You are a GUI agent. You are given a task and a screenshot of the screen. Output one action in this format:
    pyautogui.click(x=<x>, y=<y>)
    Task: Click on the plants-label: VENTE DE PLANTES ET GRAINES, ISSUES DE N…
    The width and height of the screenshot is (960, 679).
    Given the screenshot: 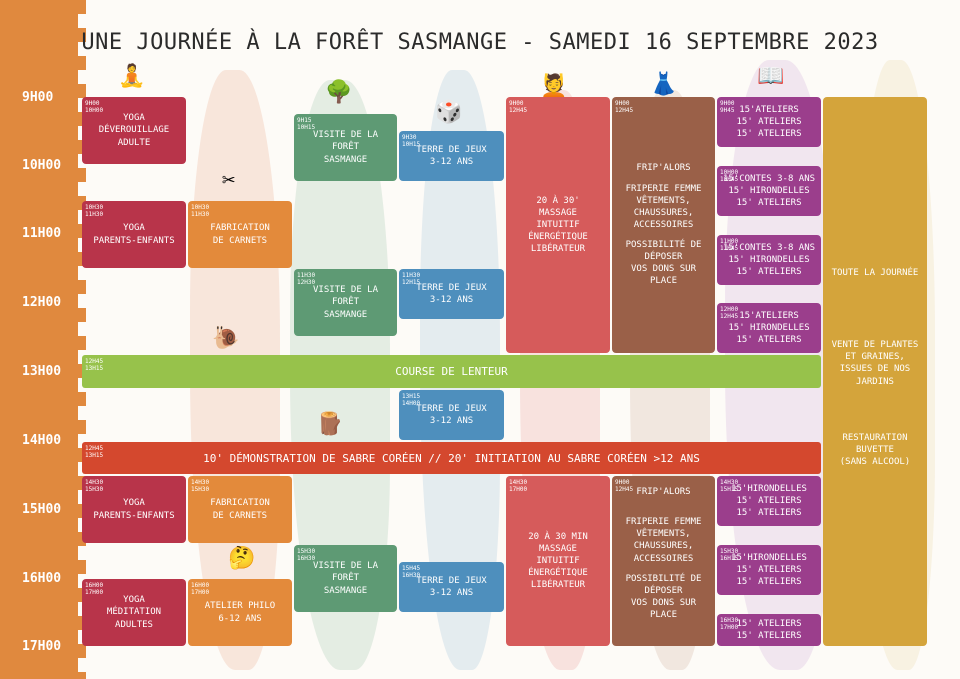 What is the action you would take?
    pyautogui.click(x=875, y=363)
    